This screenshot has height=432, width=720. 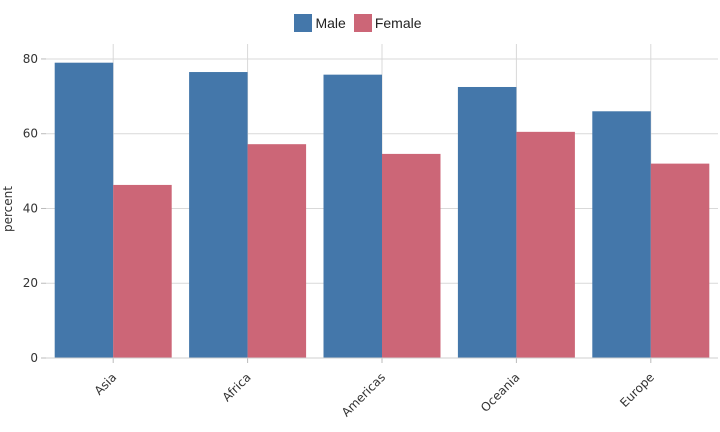 What do you see at coordinates (363, 394) in the screenshot?
I see `x-tick-label: Americas` at bounding box center [363, 394].